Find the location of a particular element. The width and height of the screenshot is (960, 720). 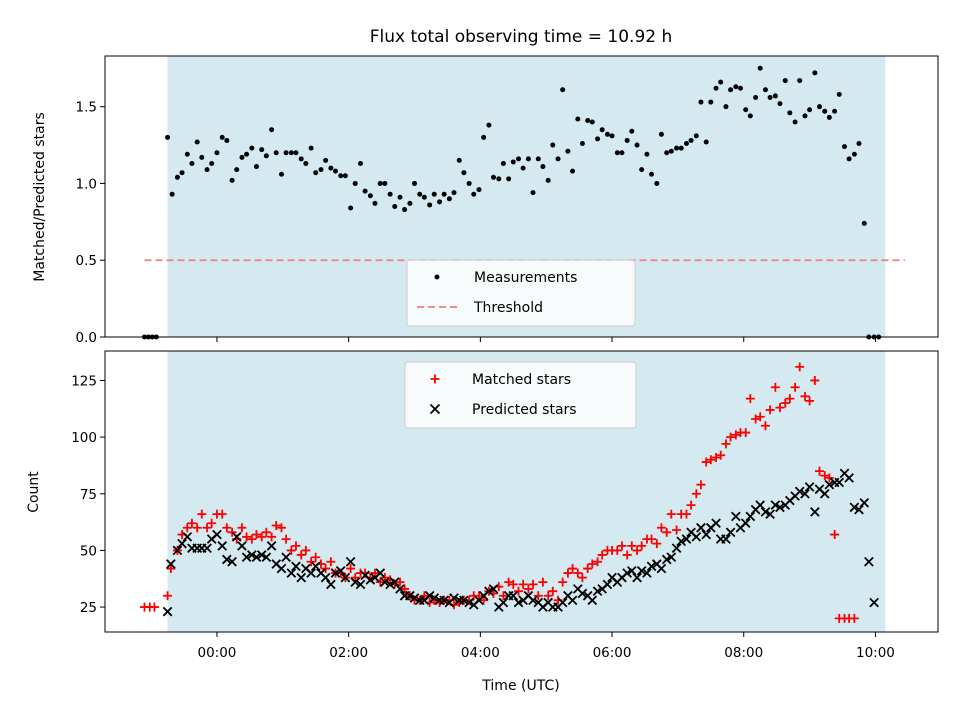

bottom-legend-label: Matched stars is located at coordinates (521, 380).